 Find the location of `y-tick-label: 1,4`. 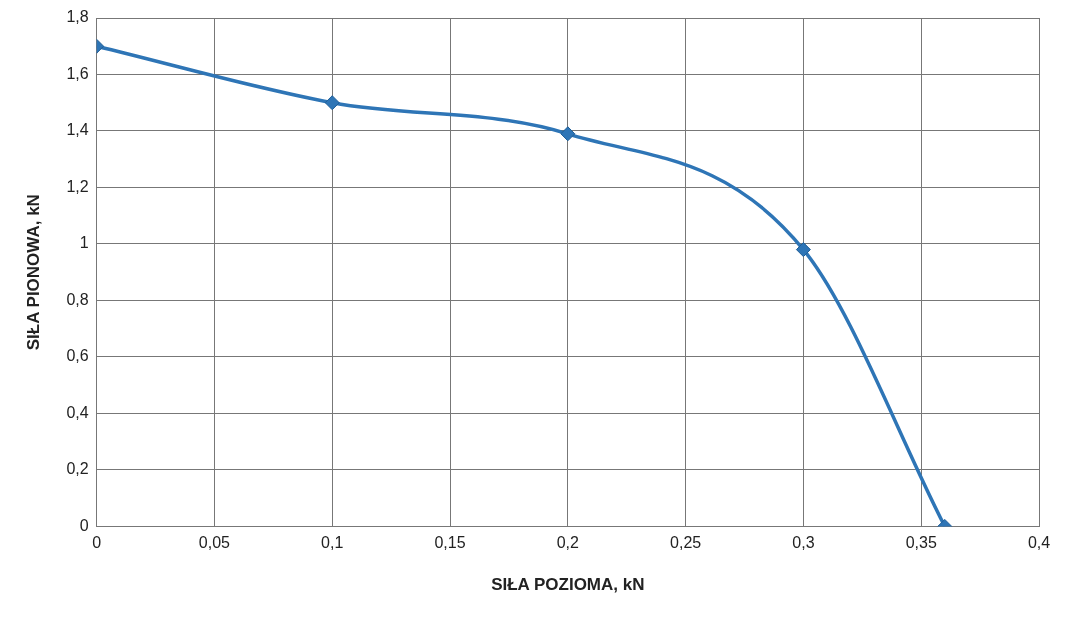

y-tick-label: 1,4 is located at coordinates (77, 130).